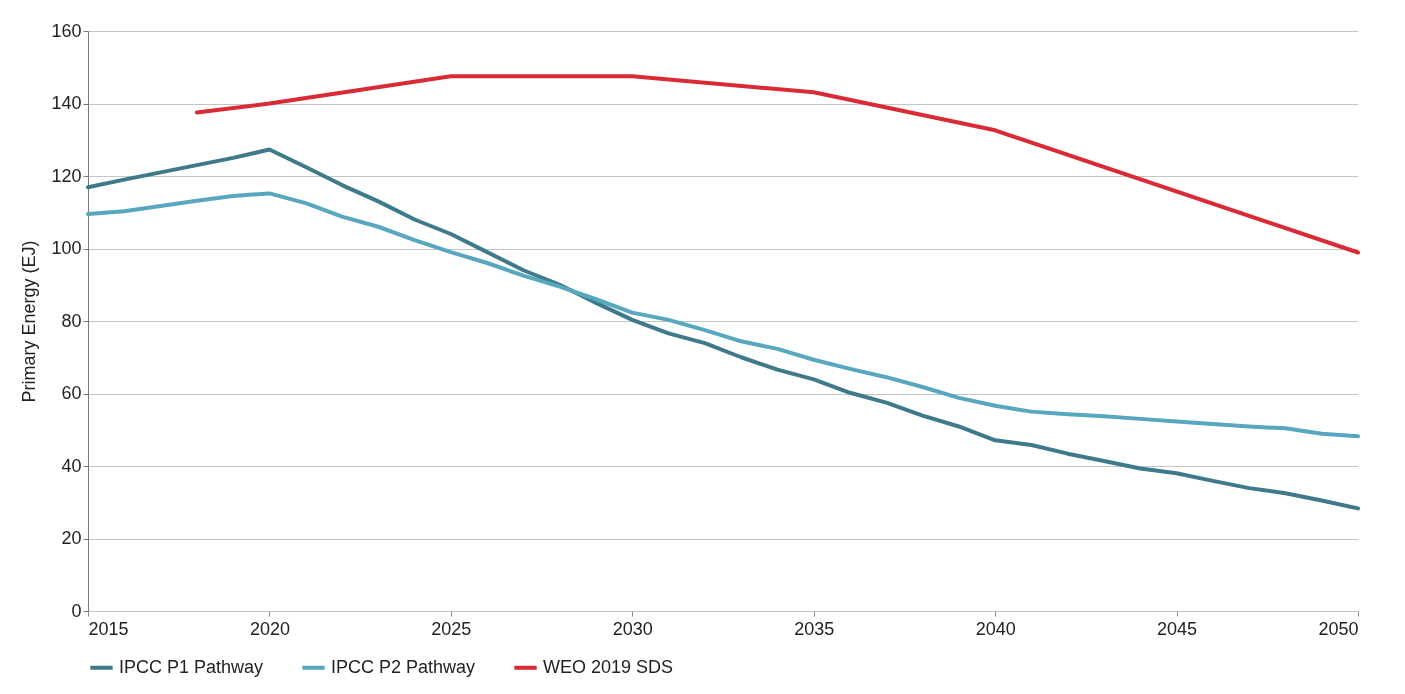  What do you see at coordinates (1338, 628) in the screenshot?
I see `x-tick-label: 2050` at bounding box center [1338, 628].